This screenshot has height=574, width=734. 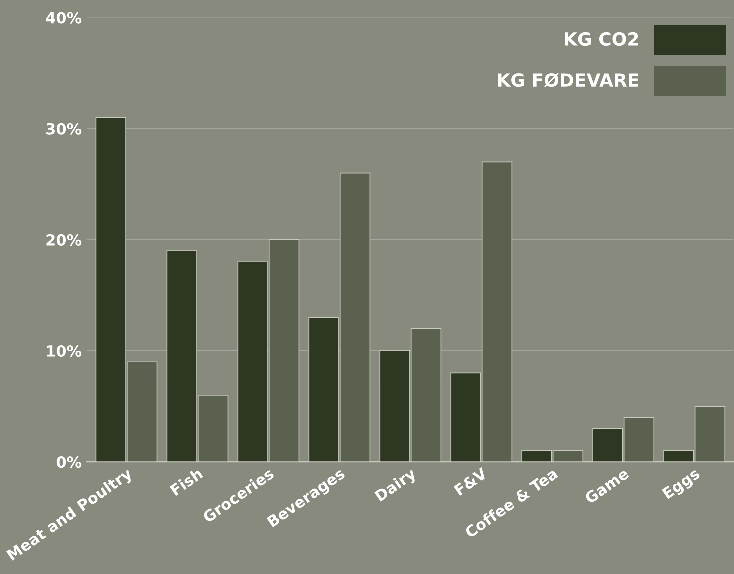 What do you see at coordinates (601, 39) in the screenshot?
I see `legend-label: KG CO2` at bounding box center [601, 39].